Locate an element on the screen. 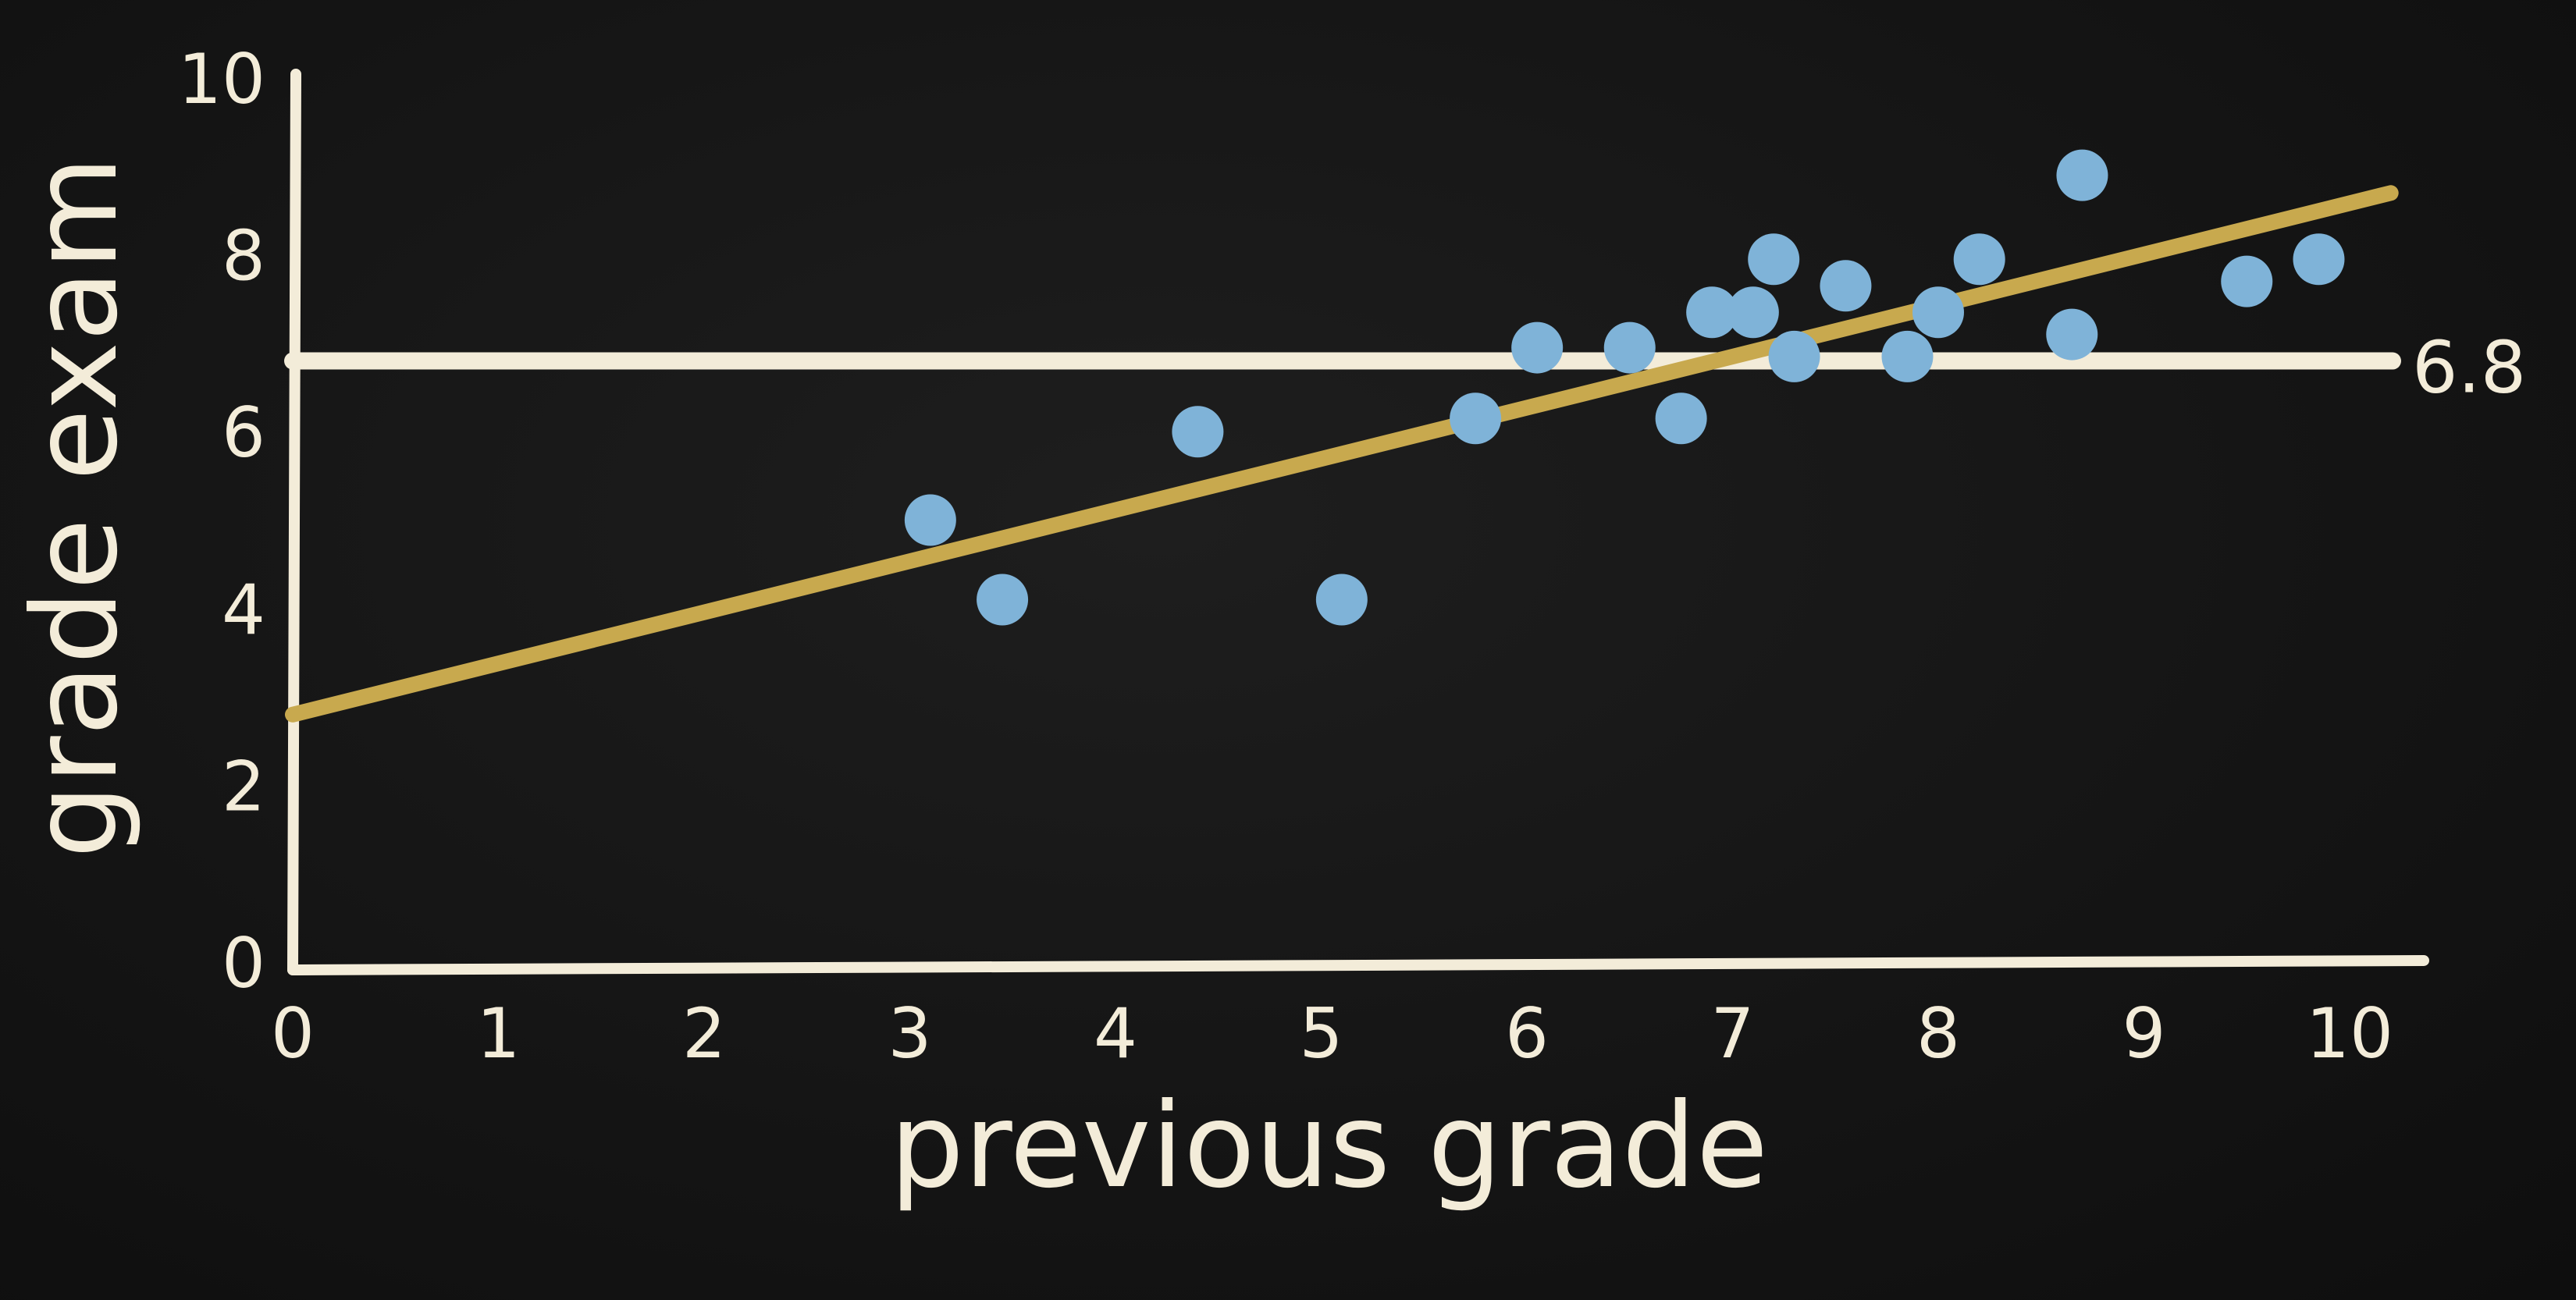  y-axis-title: grade exam is located at coordinates (76, 507).